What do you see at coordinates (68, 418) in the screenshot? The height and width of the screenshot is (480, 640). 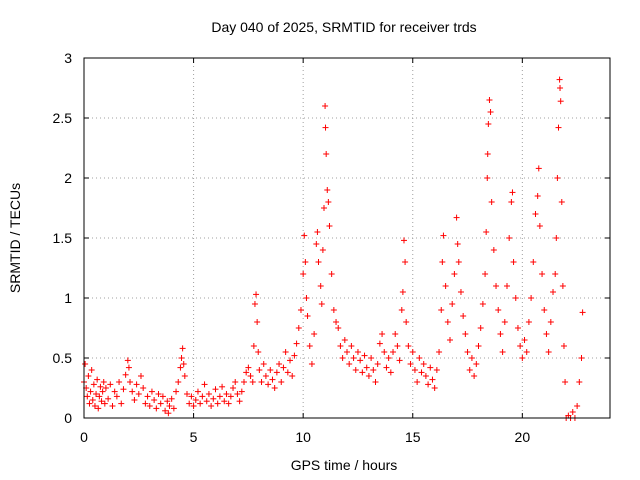 I see `y-tick-label: 0` at bounding box center [68, 418].